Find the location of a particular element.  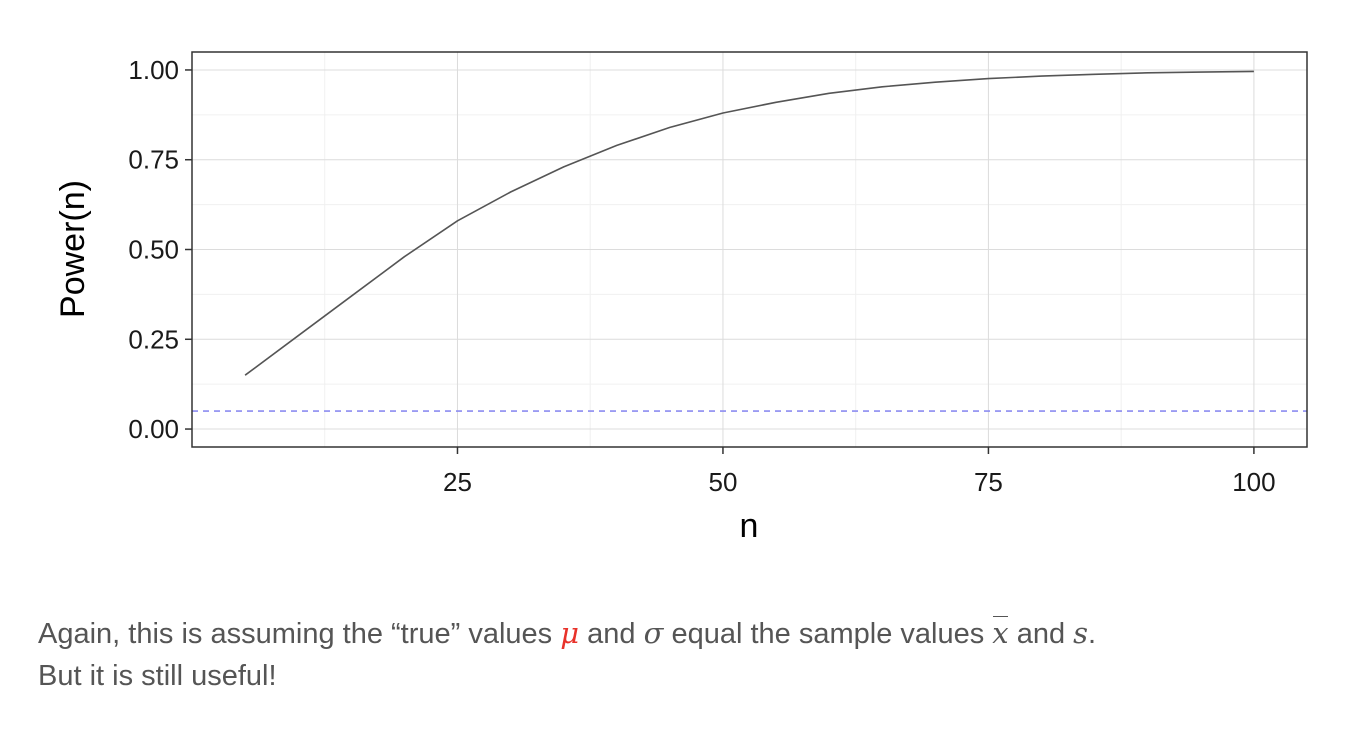

x-tick-label: 75 is located at coordinates (988, 482).